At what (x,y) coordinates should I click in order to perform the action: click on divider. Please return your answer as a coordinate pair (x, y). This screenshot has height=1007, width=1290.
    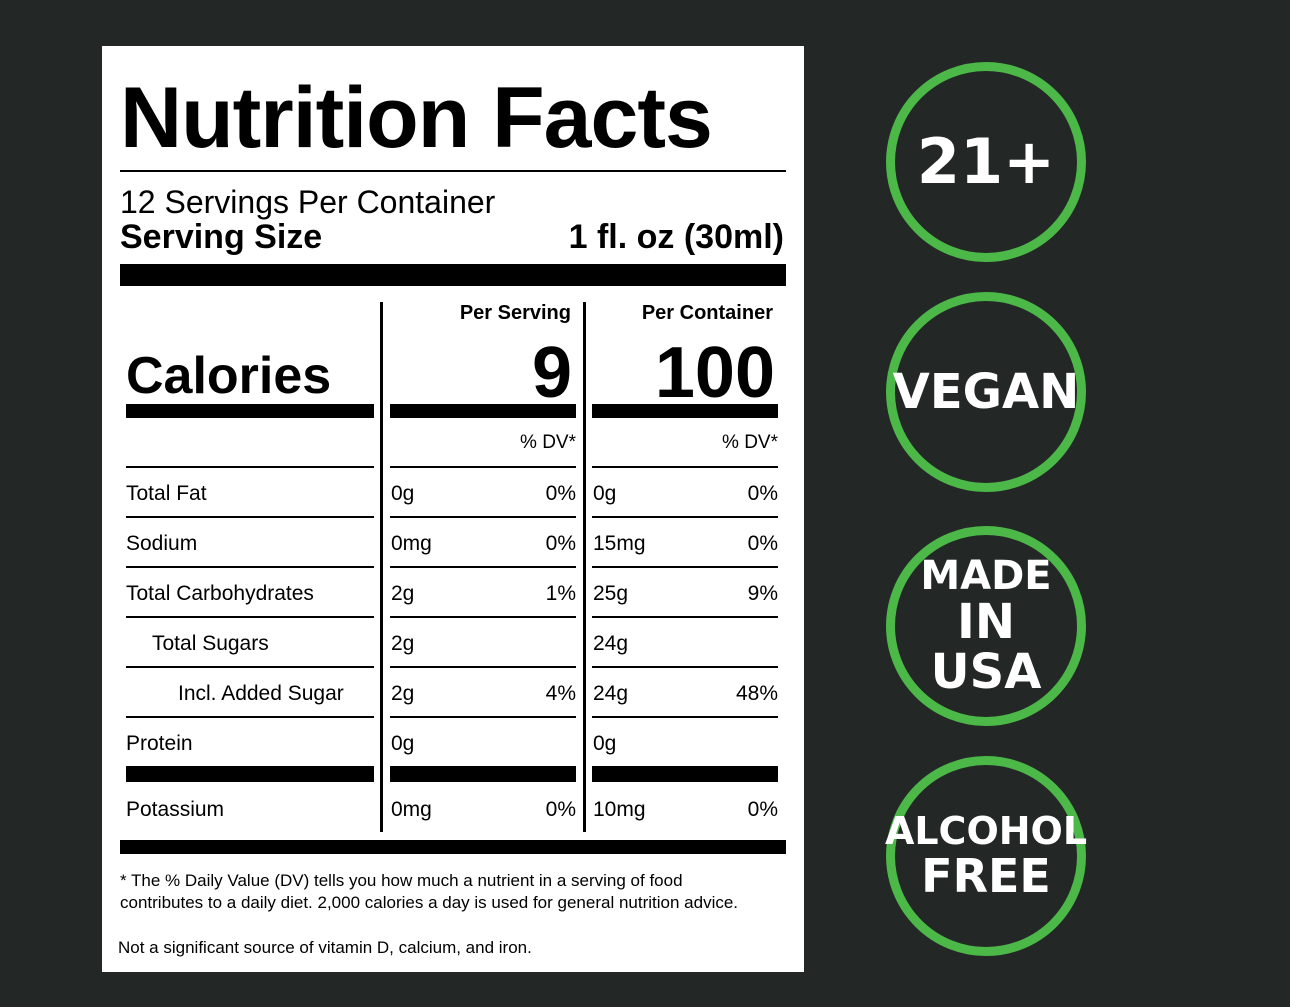
    Looking at the image, I should click on (453, 171).